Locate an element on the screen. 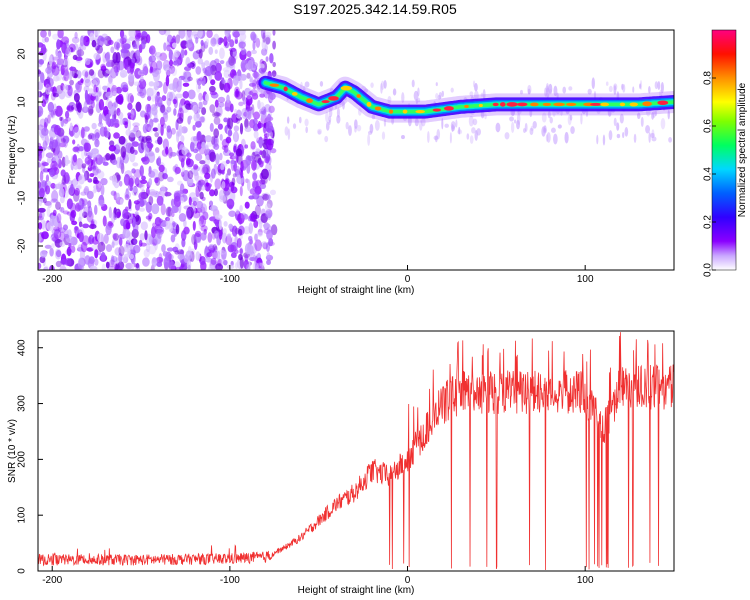 The image size is (750, 600). snr-x-label: Height of straight line (km) is located at coordinates (356, 590).